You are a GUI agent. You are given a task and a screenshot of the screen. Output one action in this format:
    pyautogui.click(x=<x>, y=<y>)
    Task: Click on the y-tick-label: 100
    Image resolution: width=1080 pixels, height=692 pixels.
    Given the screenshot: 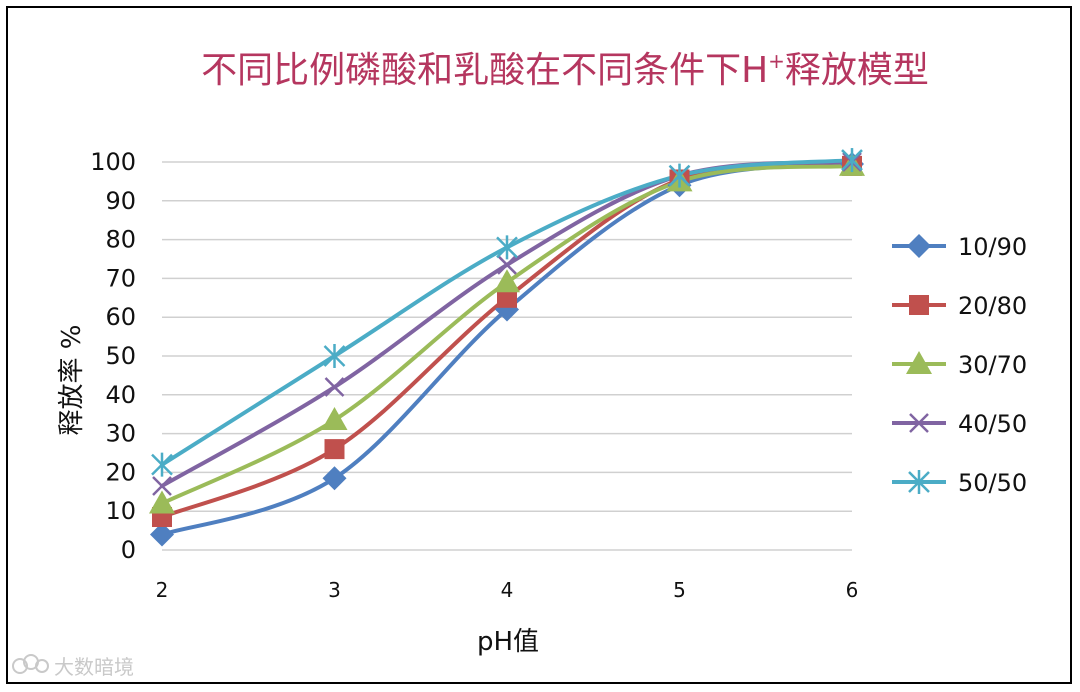 What is the action you would take?
    pyautogui.click(x=113, y=162)
    